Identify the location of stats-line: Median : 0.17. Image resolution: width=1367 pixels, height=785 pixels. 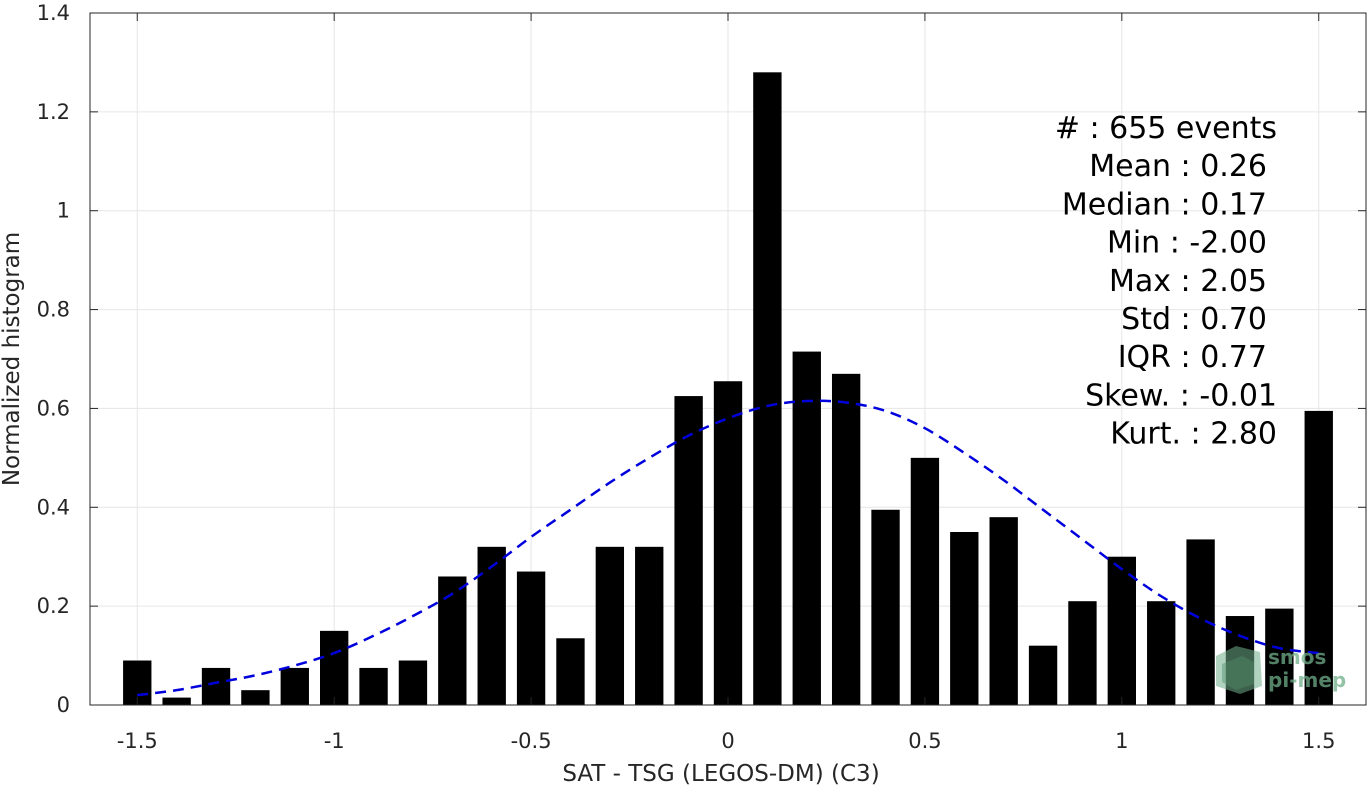
(1164, 204).